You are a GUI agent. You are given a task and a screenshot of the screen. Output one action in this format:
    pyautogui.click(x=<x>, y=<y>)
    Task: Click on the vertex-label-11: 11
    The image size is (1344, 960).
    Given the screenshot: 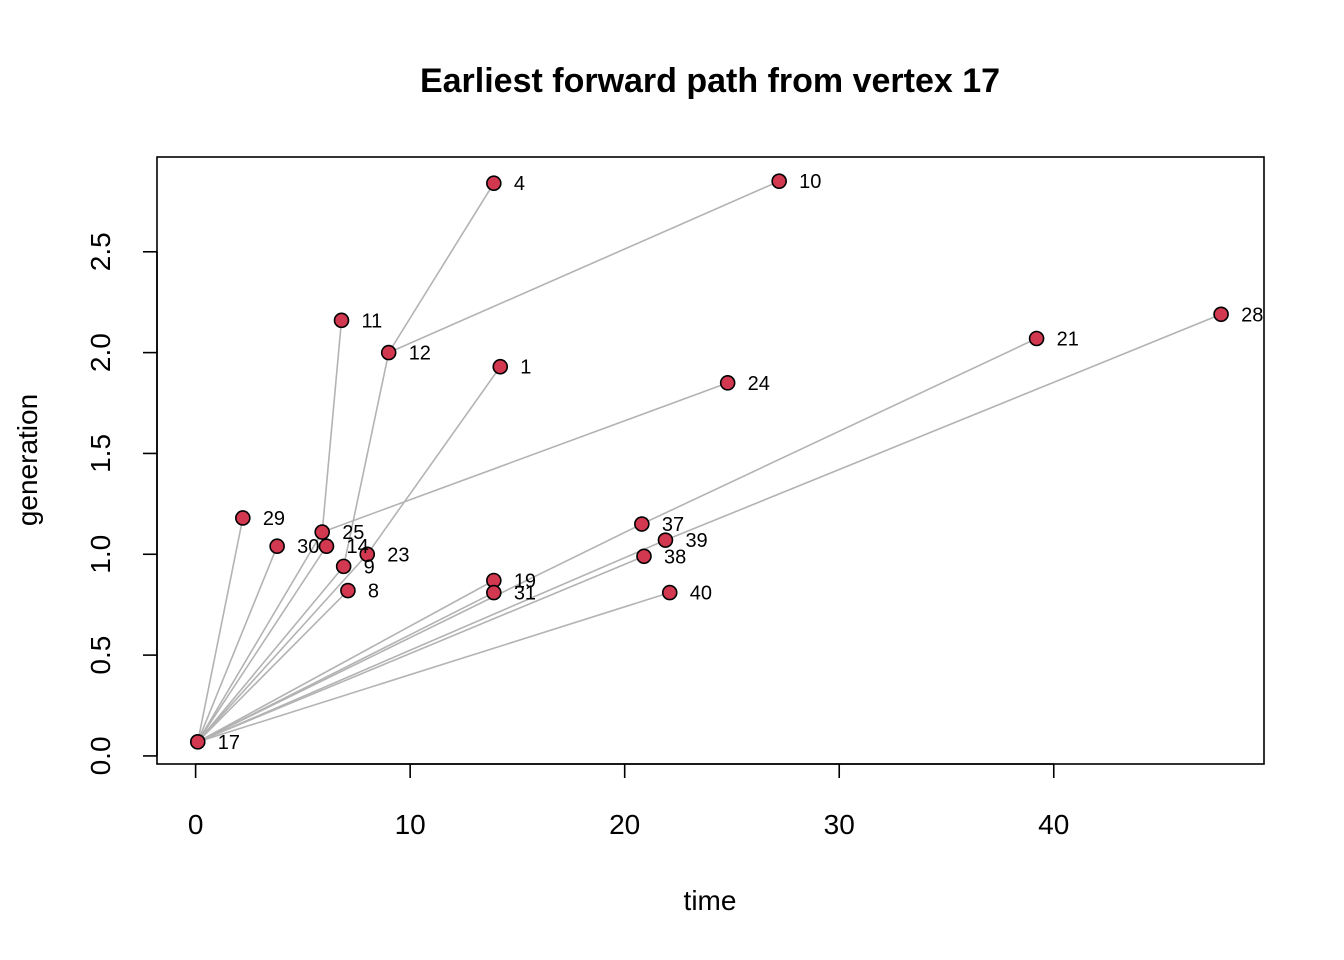 What is the action you would take?
    pyautogui.click(x=372, y=321)
    